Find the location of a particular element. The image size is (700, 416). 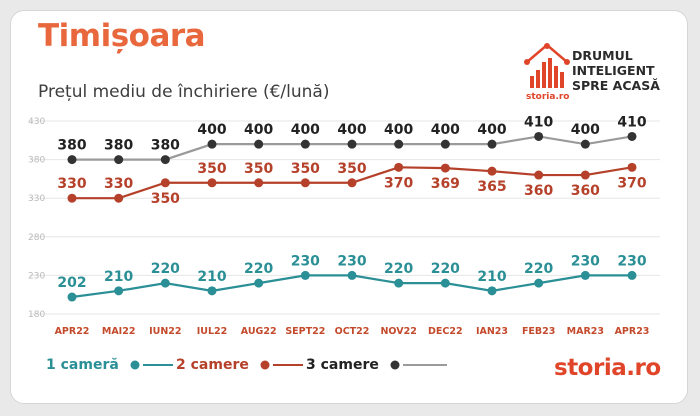

legend-label: 3 camere is located at coordinates (342, 365).